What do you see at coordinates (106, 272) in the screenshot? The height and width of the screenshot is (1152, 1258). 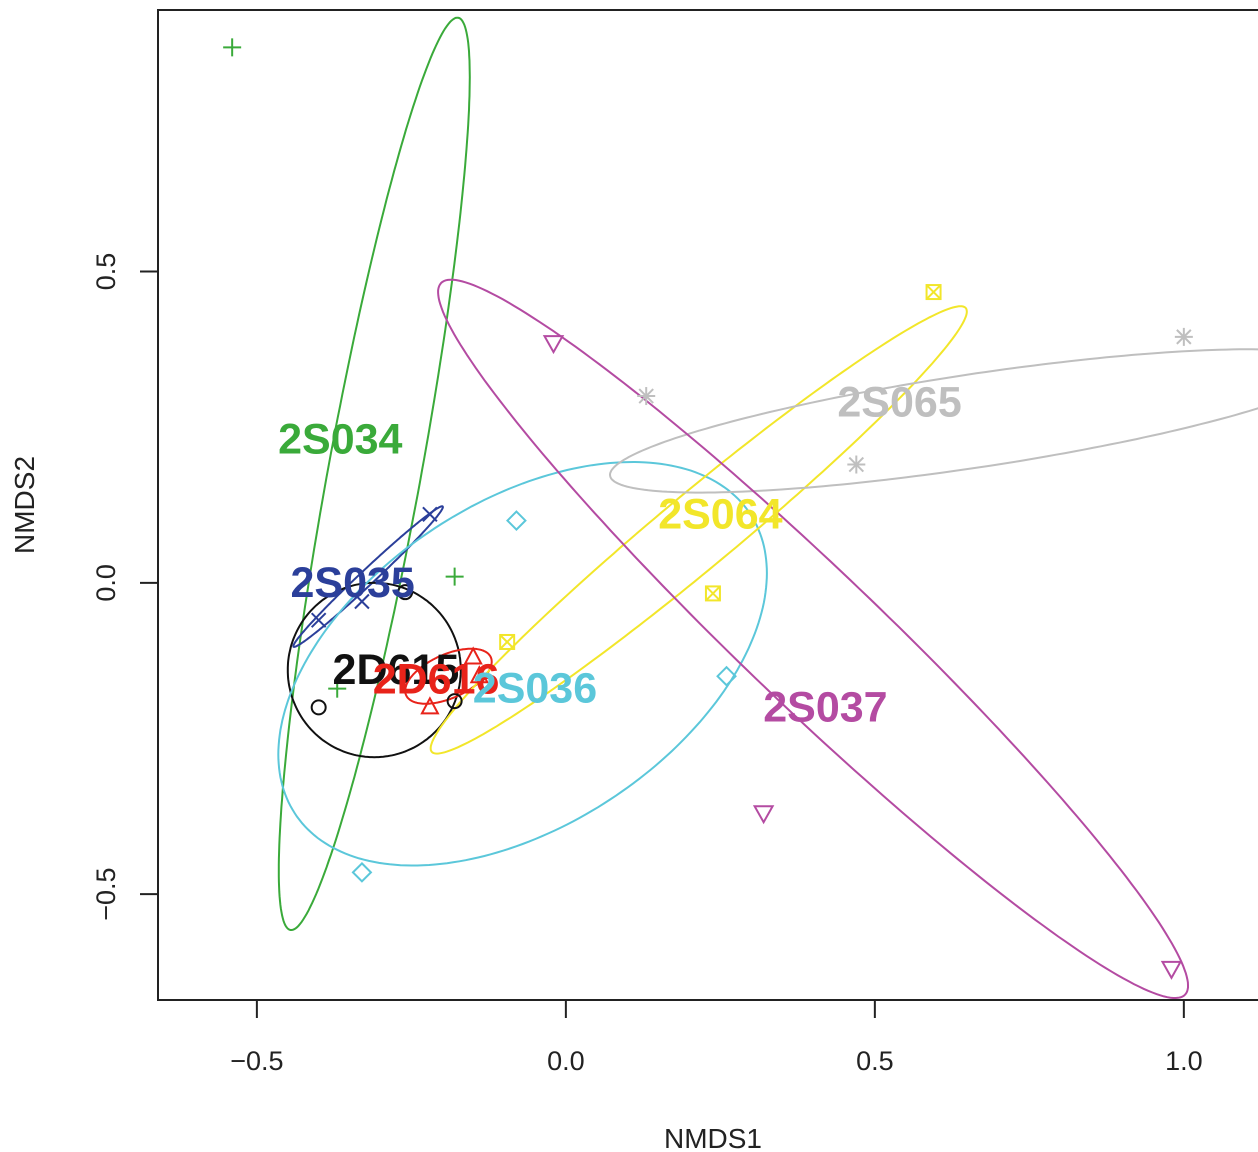 I see `y-tick-label: 0.5` at bounding box center [106, 272].